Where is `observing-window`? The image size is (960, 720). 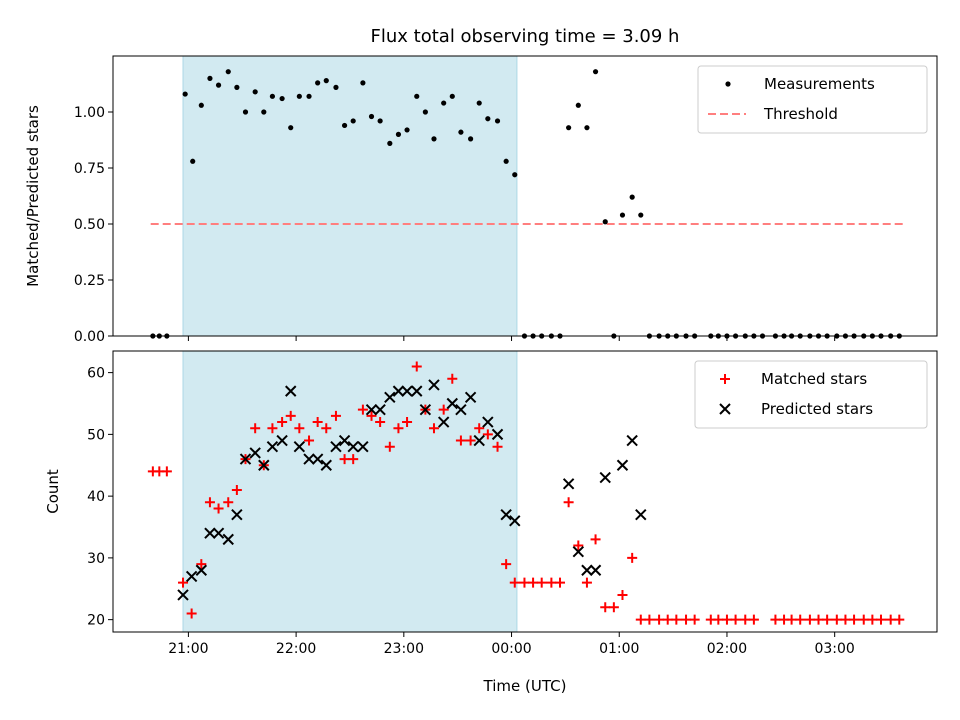
observing-window is located at coordinates (350, 196).